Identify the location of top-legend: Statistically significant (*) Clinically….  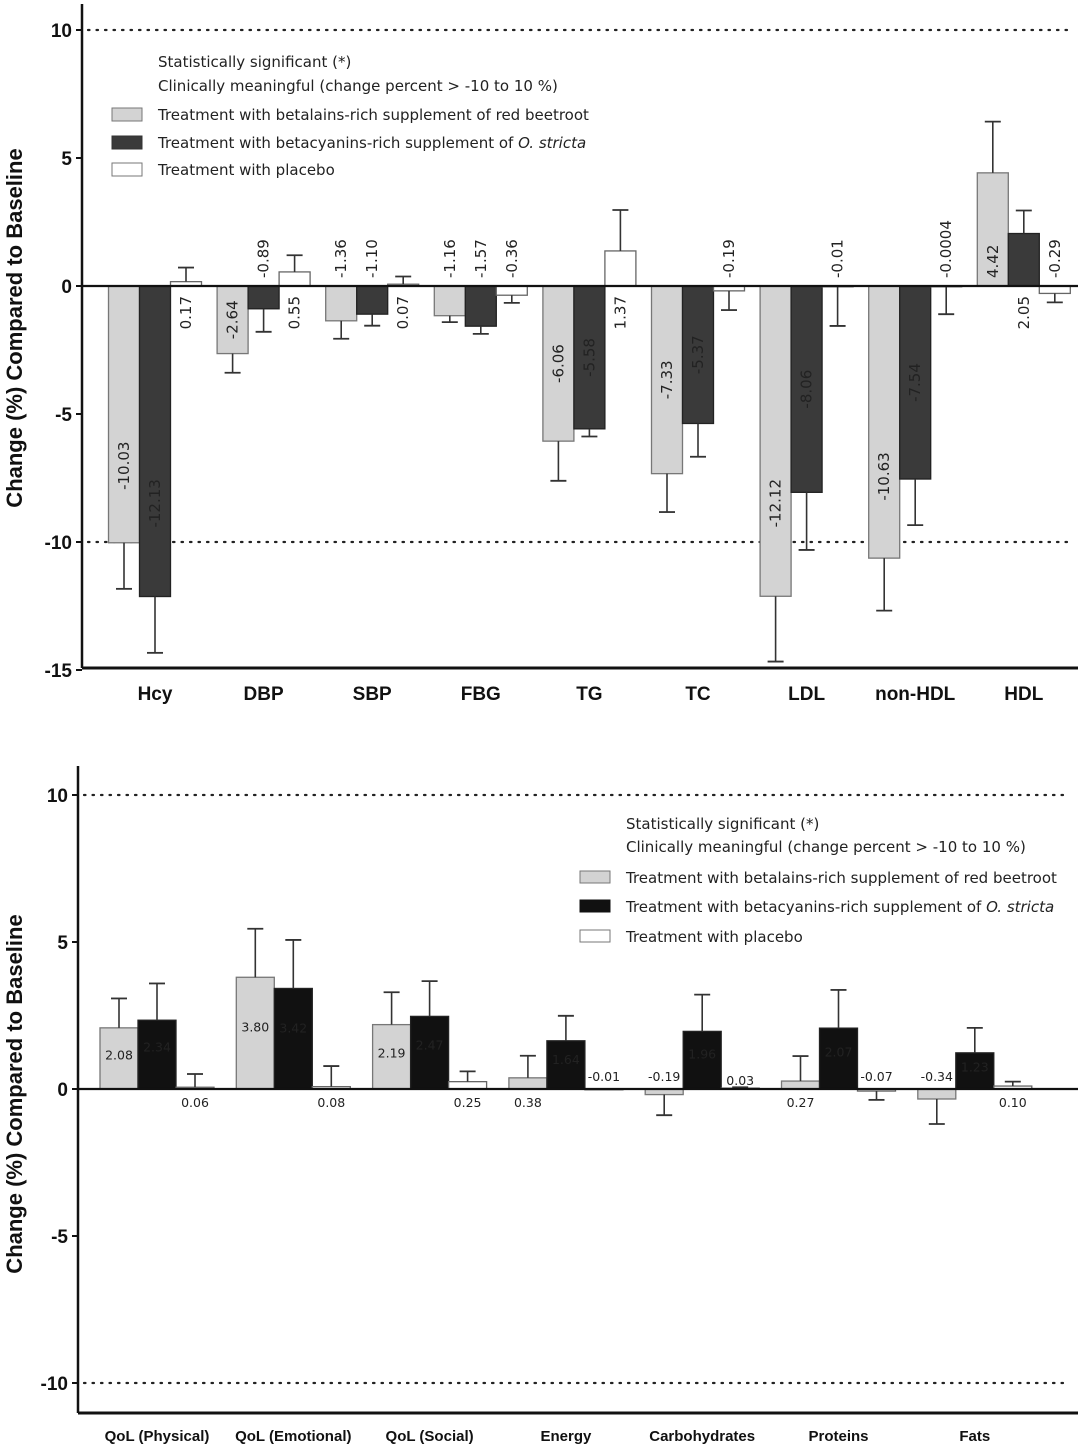
(350, 116).